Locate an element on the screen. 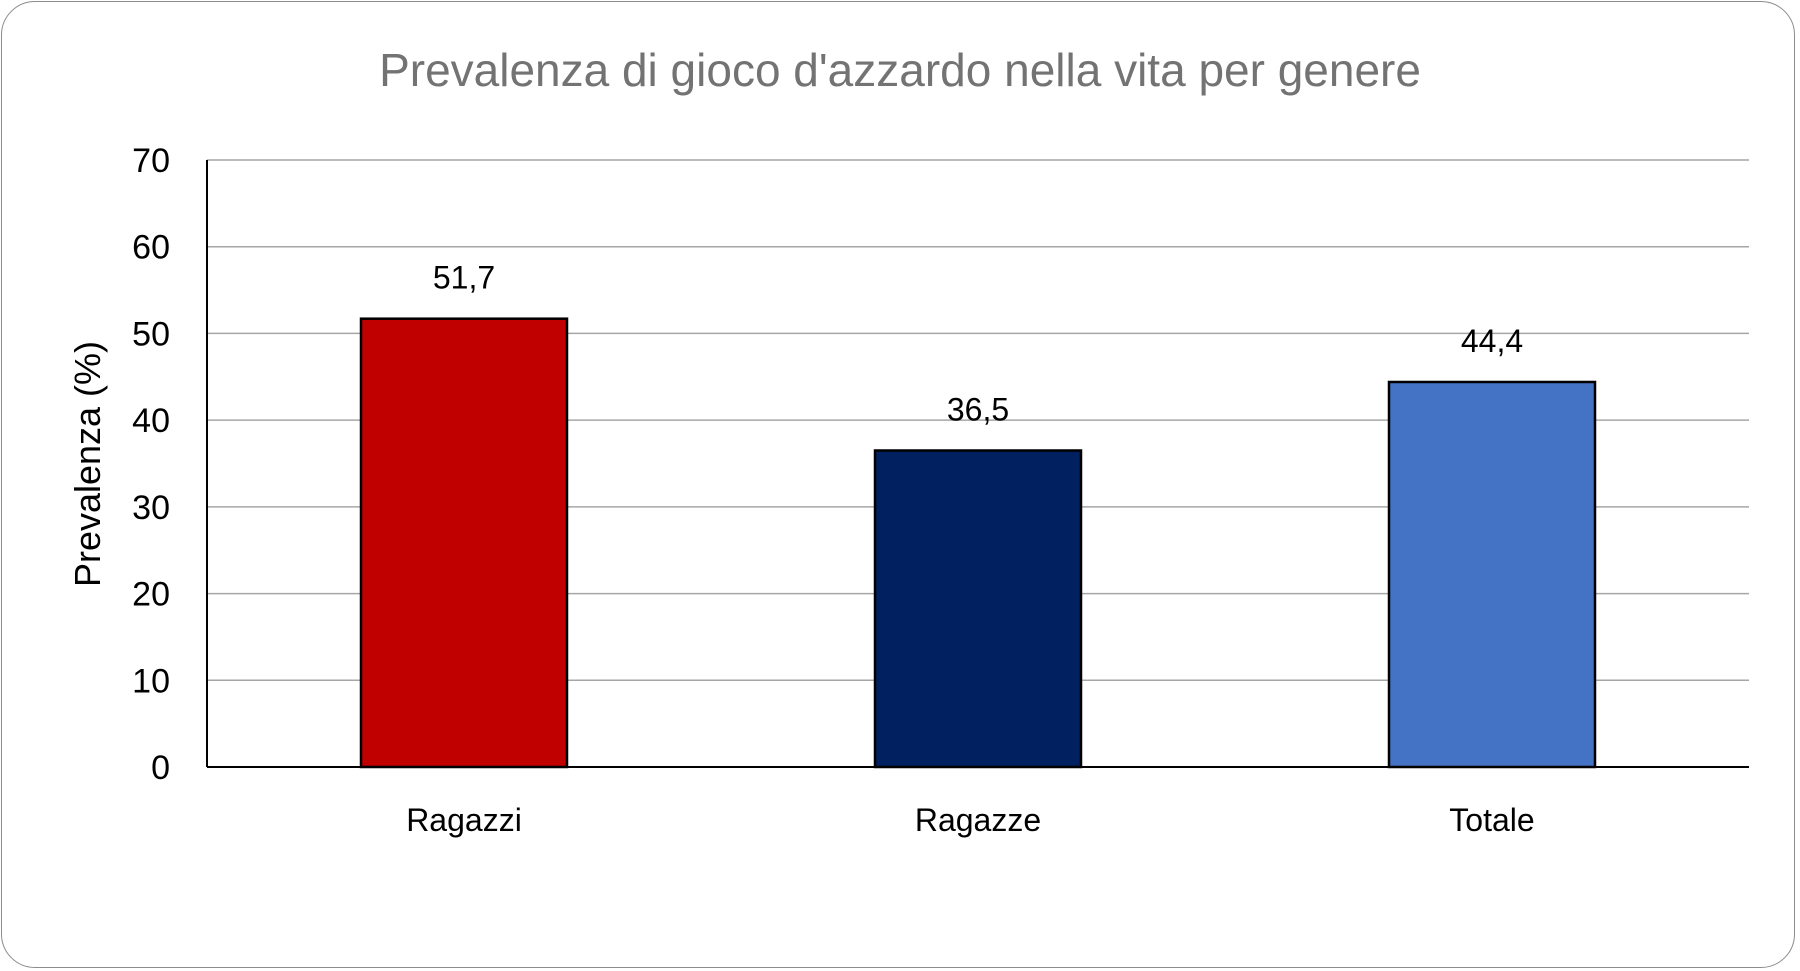  y-tick-label: 70 is located at coordinates (151, 161).